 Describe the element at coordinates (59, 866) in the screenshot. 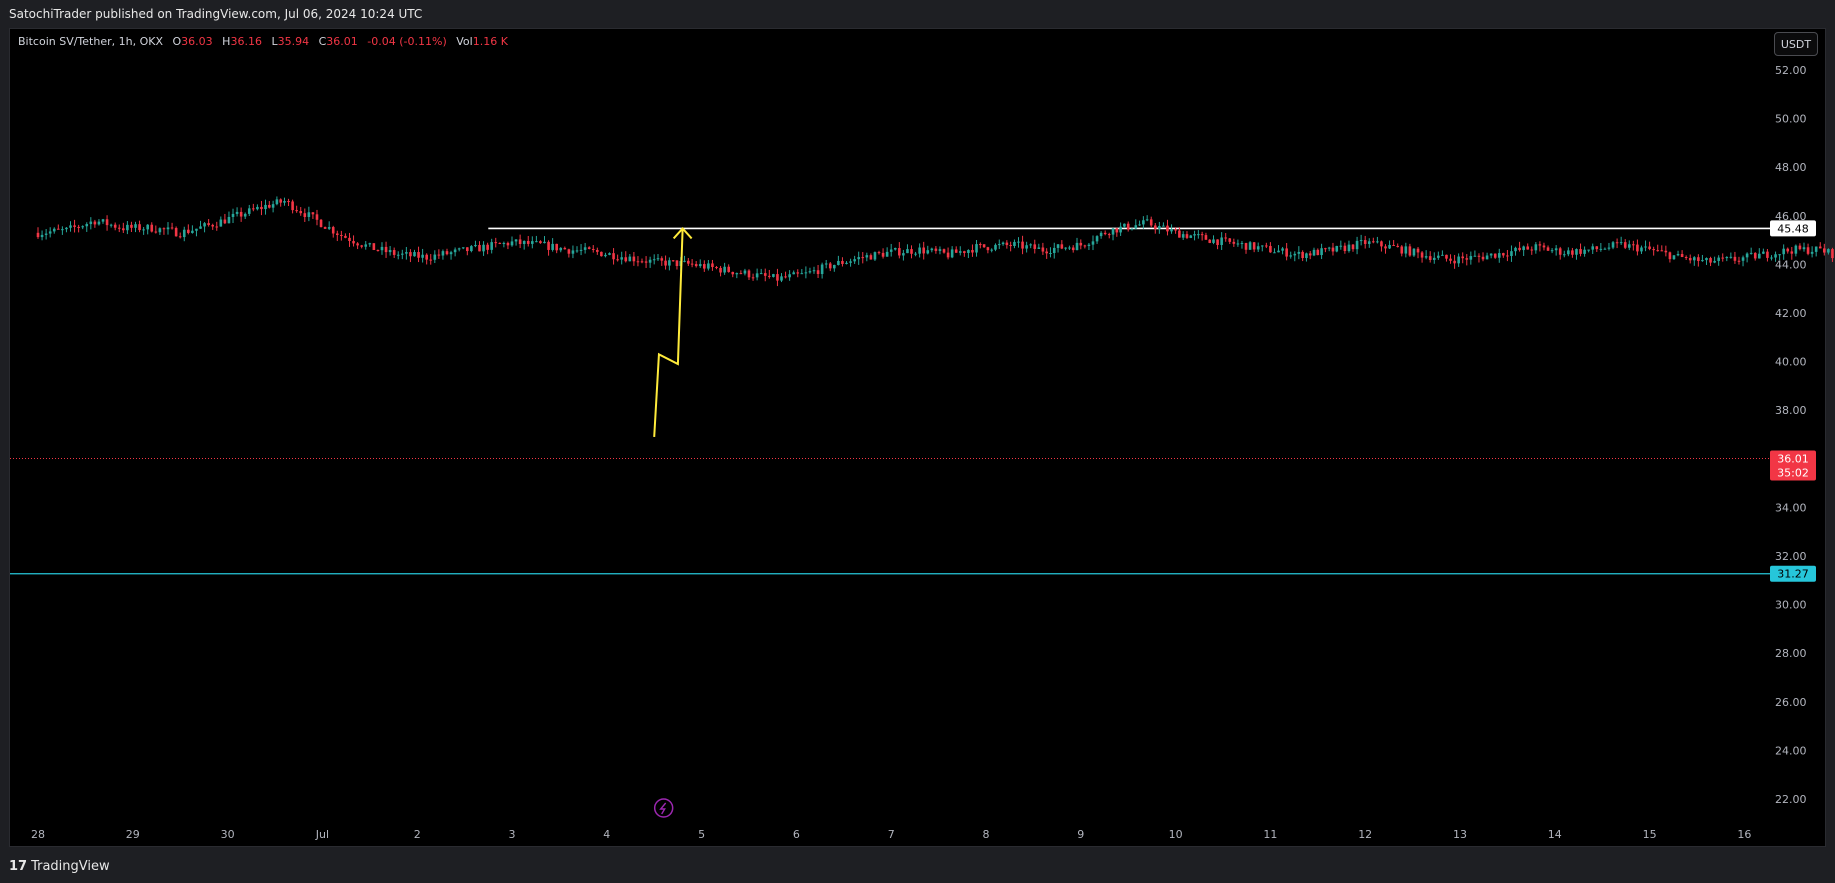

I see `tradingview-brand: 17 TradingView` at that location.